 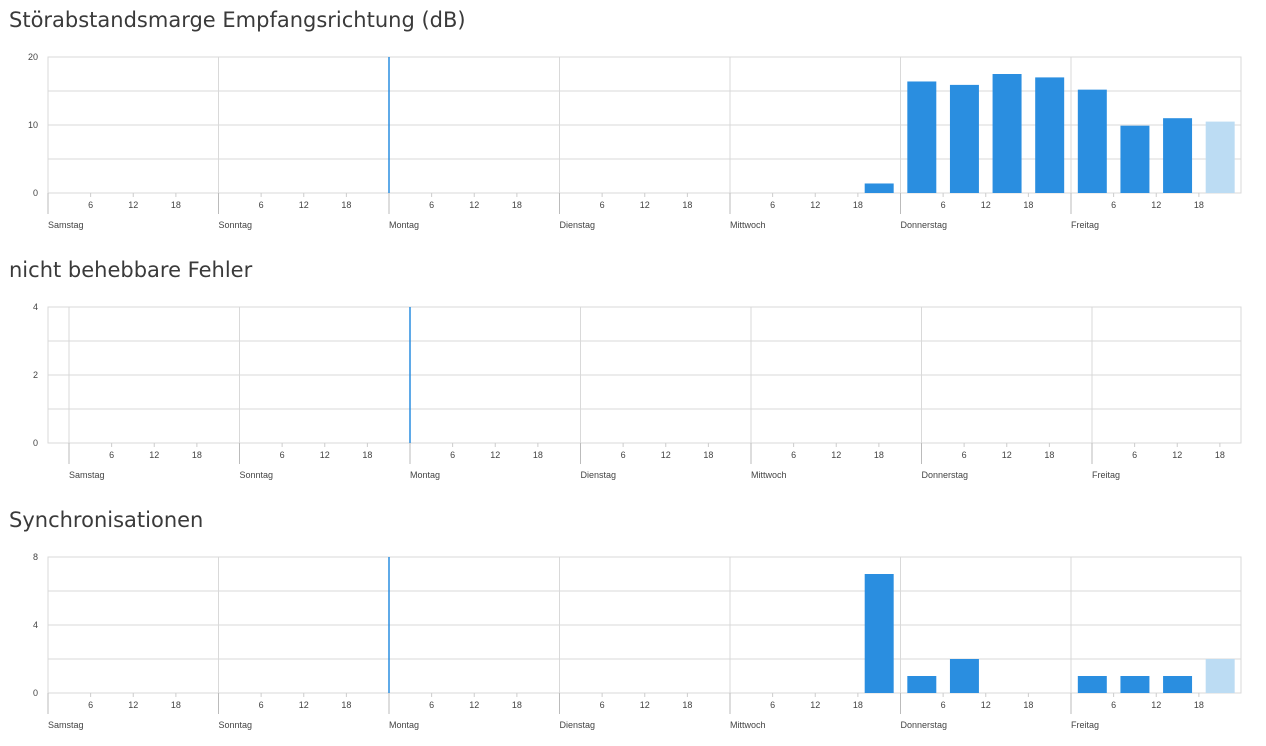 I want to click on y-tick-label: 2, so click(x=35, y=375).